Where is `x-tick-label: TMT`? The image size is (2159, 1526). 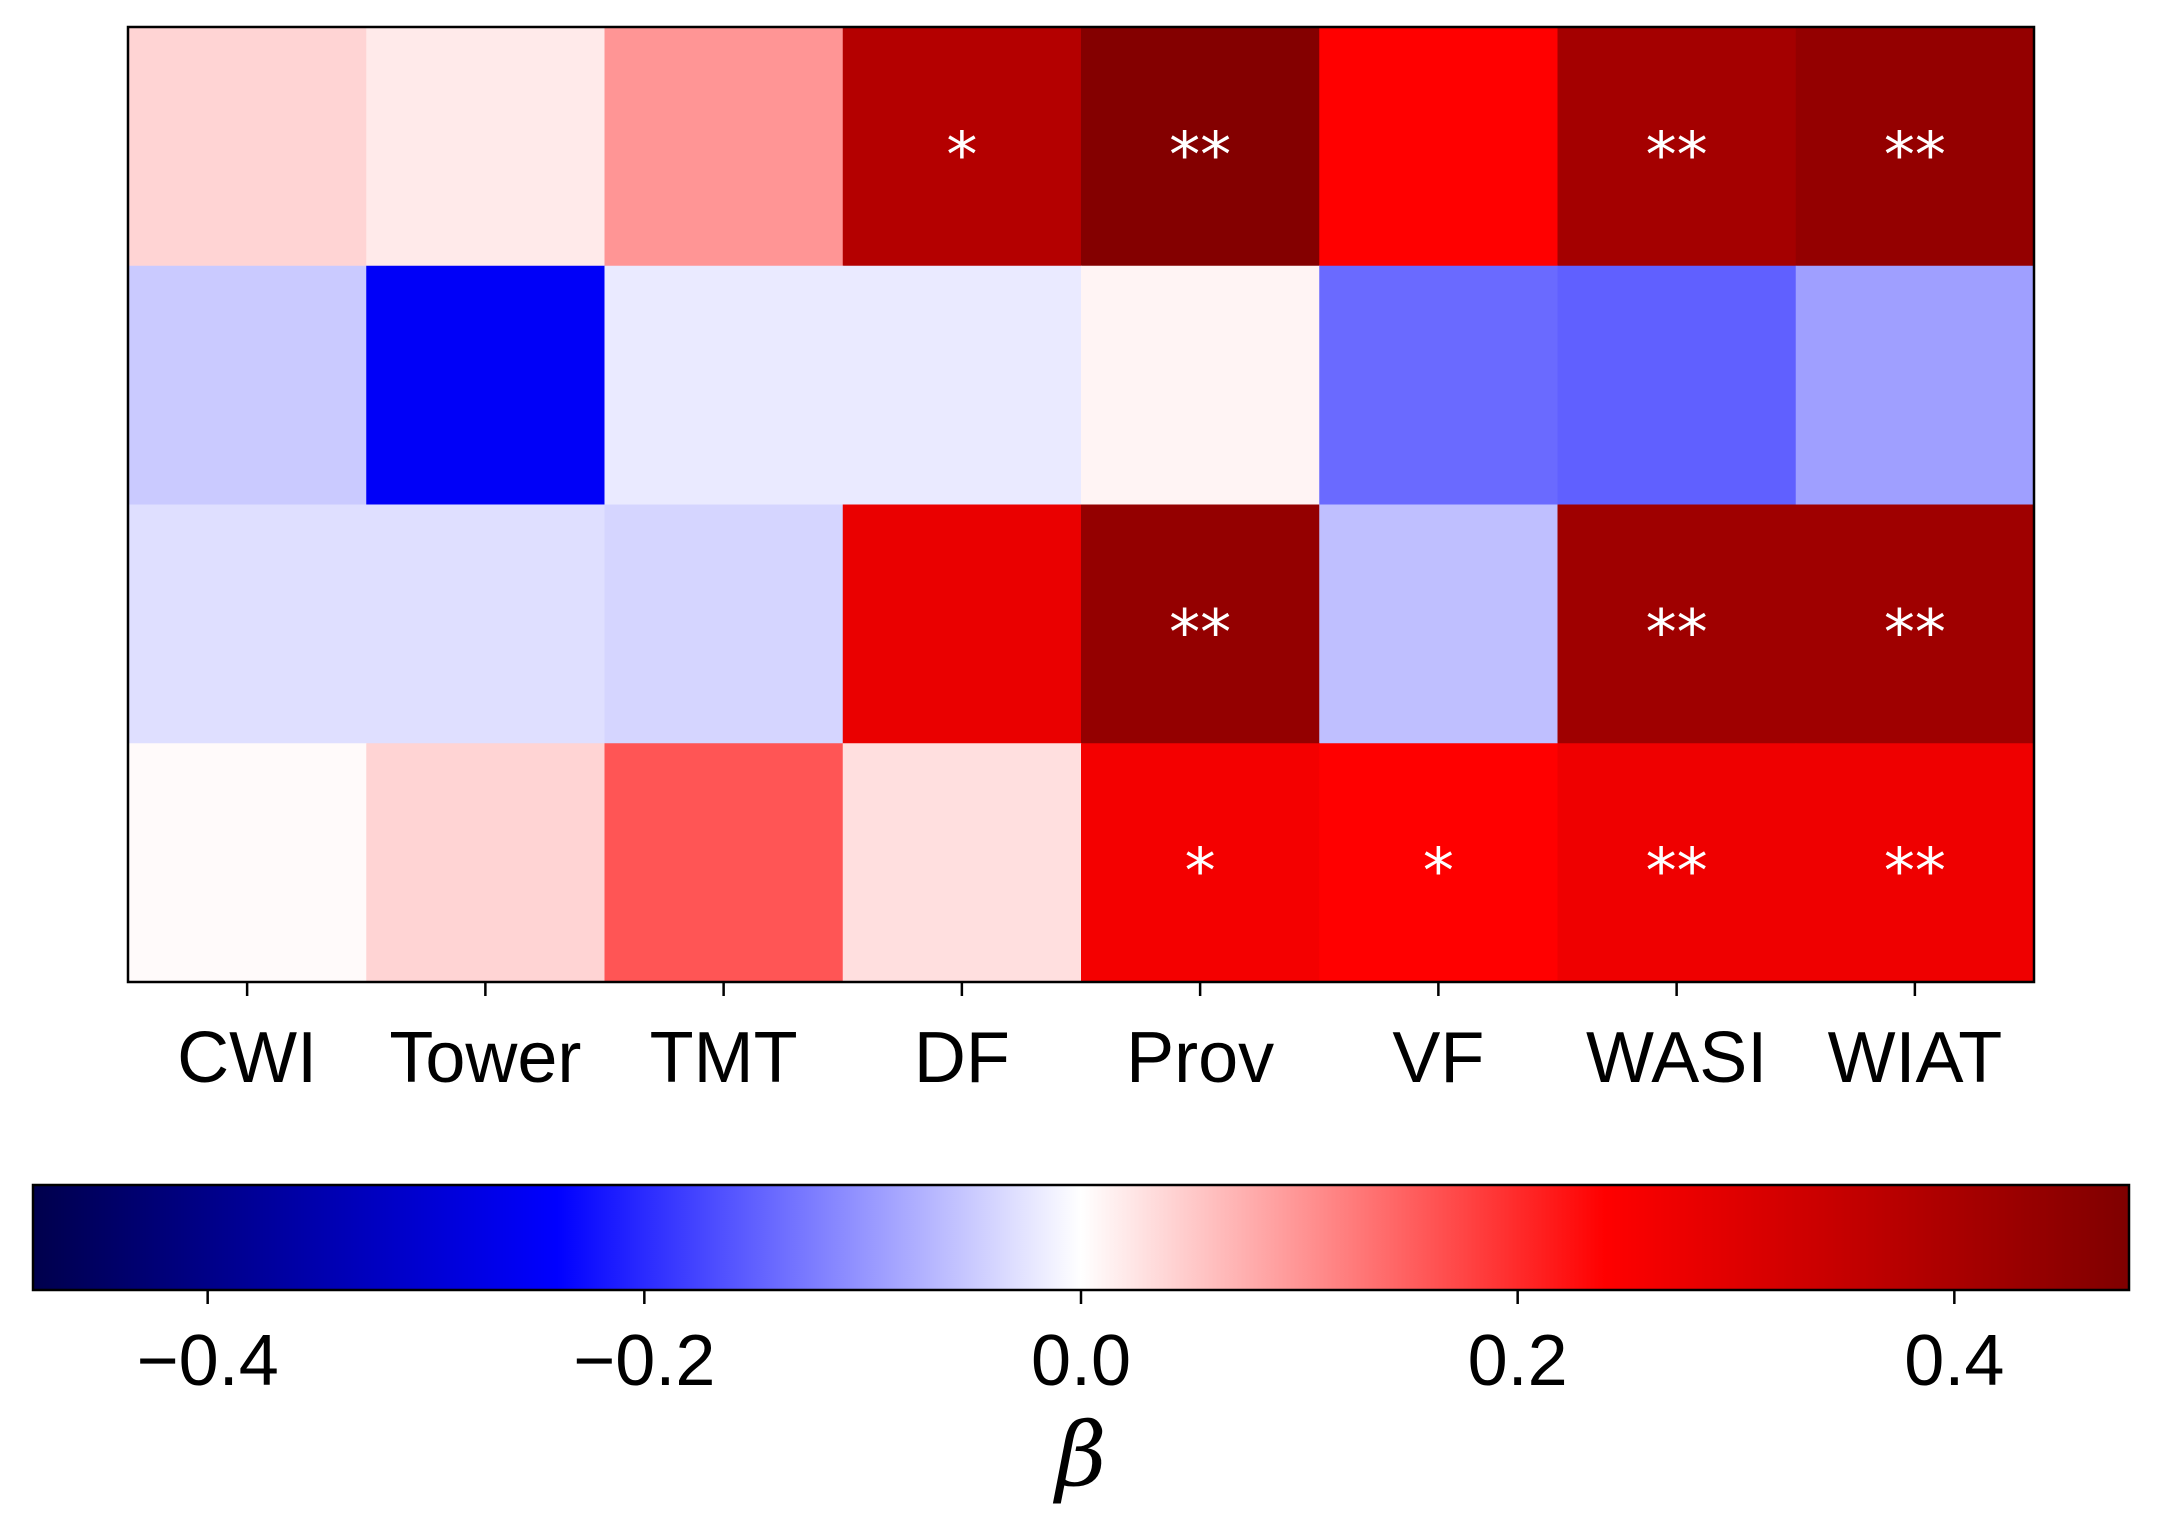 x-tick-label: TMT is located at coordinates (724, 1058).